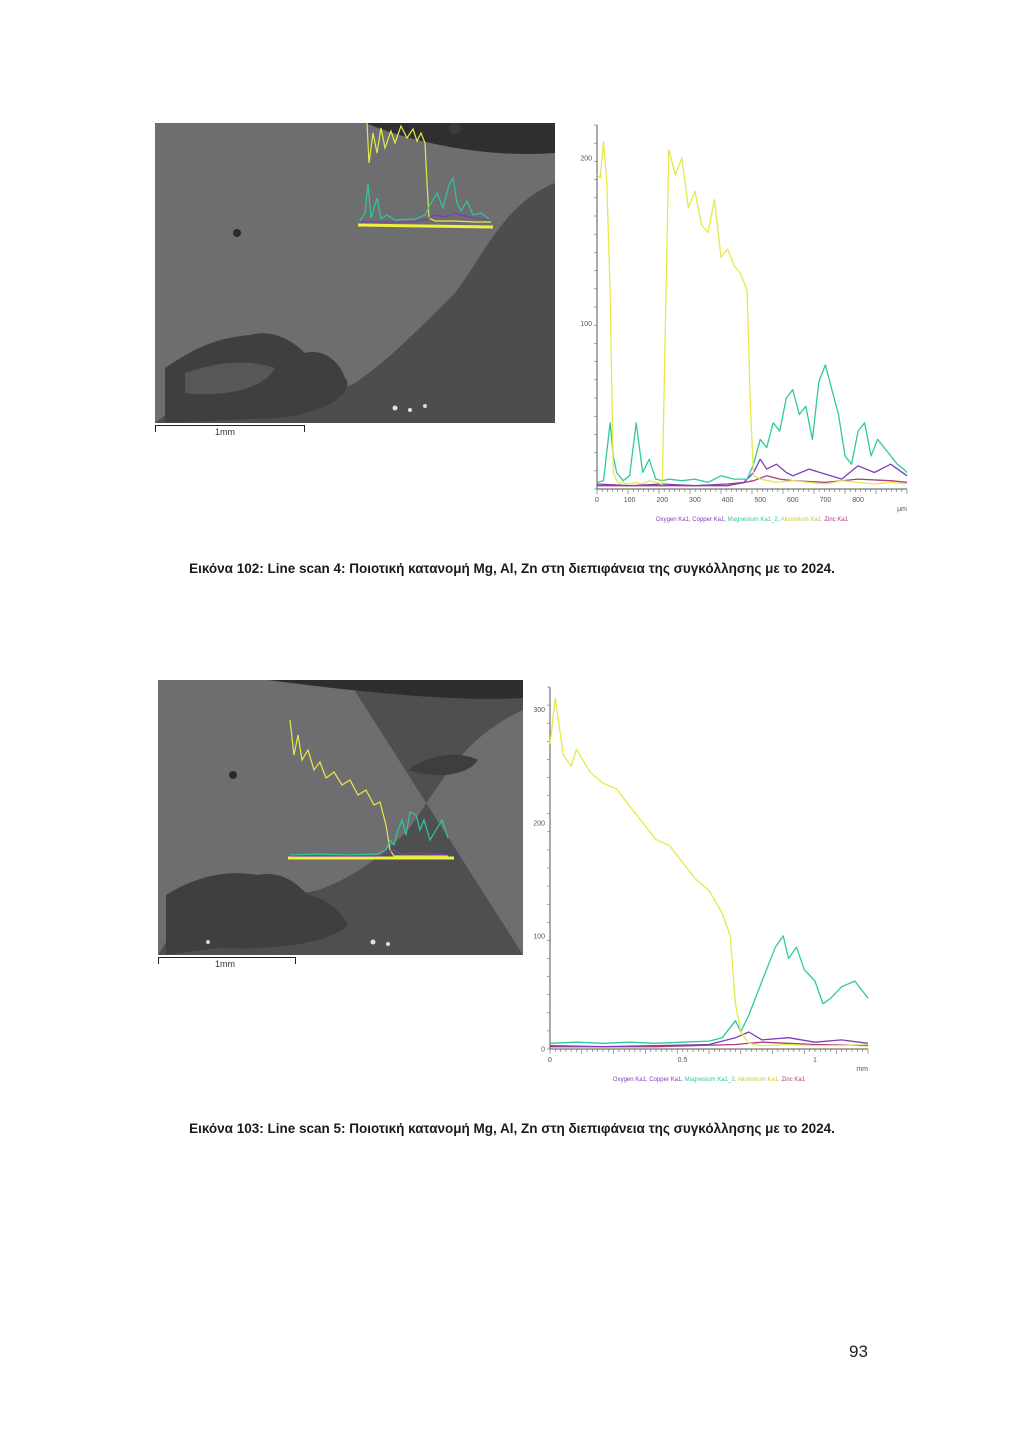  Describe the element at coordinates (683, 1060) in the screenshot. I see `x-tick-label: 0.5` at that location.